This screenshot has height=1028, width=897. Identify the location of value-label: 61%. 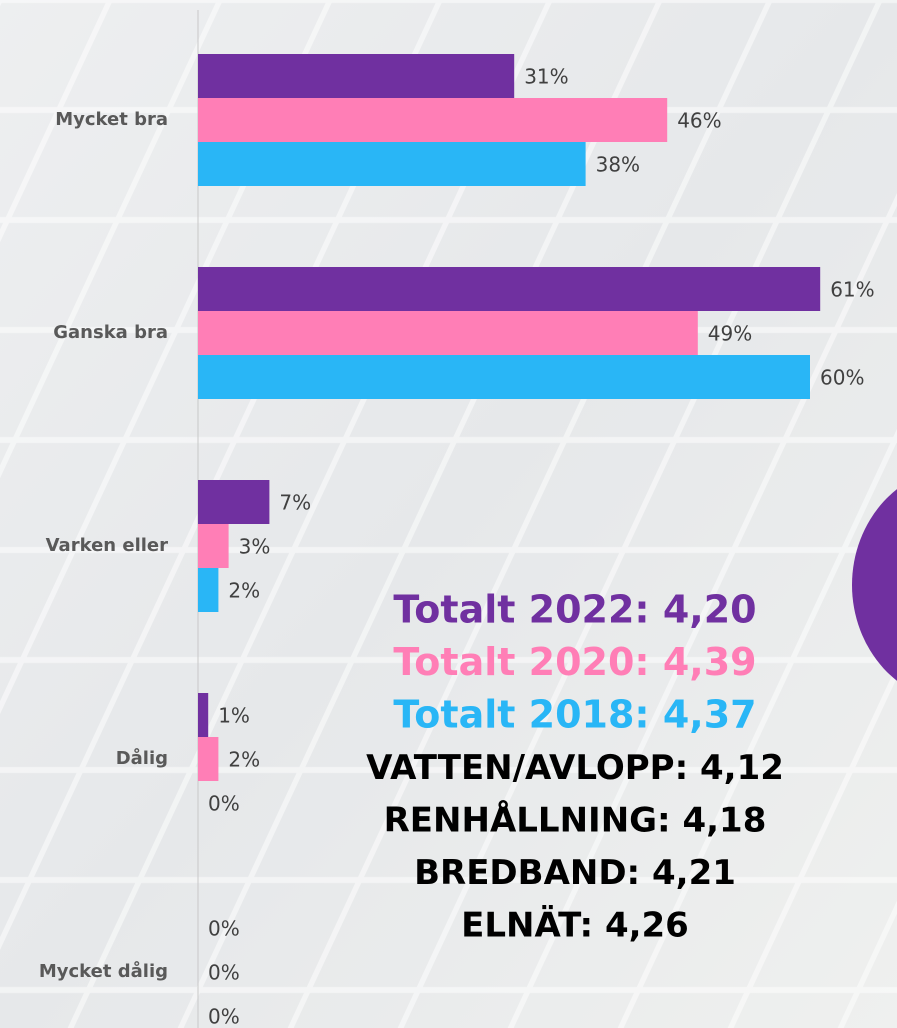
(852, 290).